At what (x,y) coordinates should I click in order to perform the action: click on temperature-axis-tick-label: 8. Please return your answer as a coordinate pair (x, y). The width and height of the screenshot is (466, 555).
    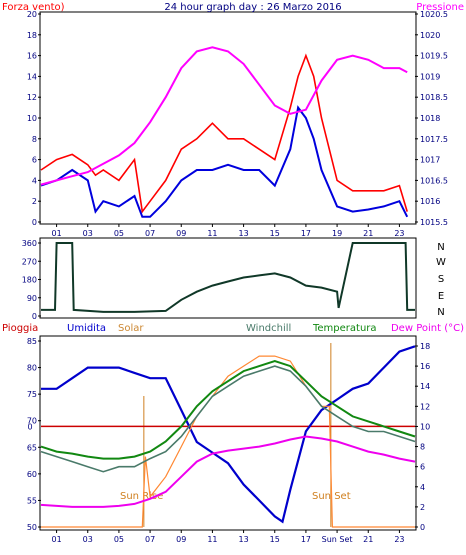
    Looking at the image, I should click on (422, 447).